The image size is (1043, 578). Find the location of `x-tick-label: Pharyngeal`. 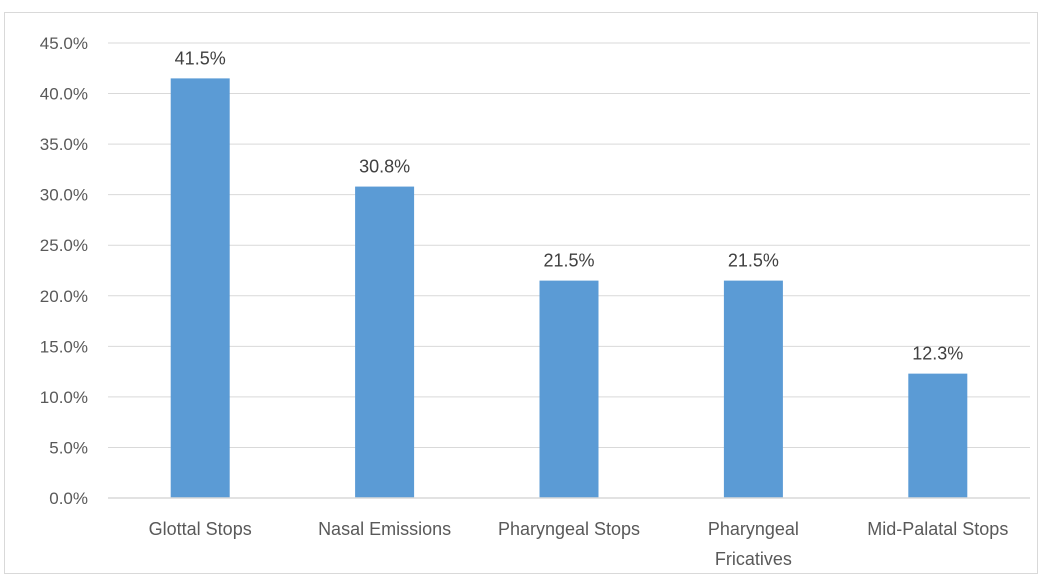

x-tick-label: Pharyngeal is located at coordinates (753, 529).